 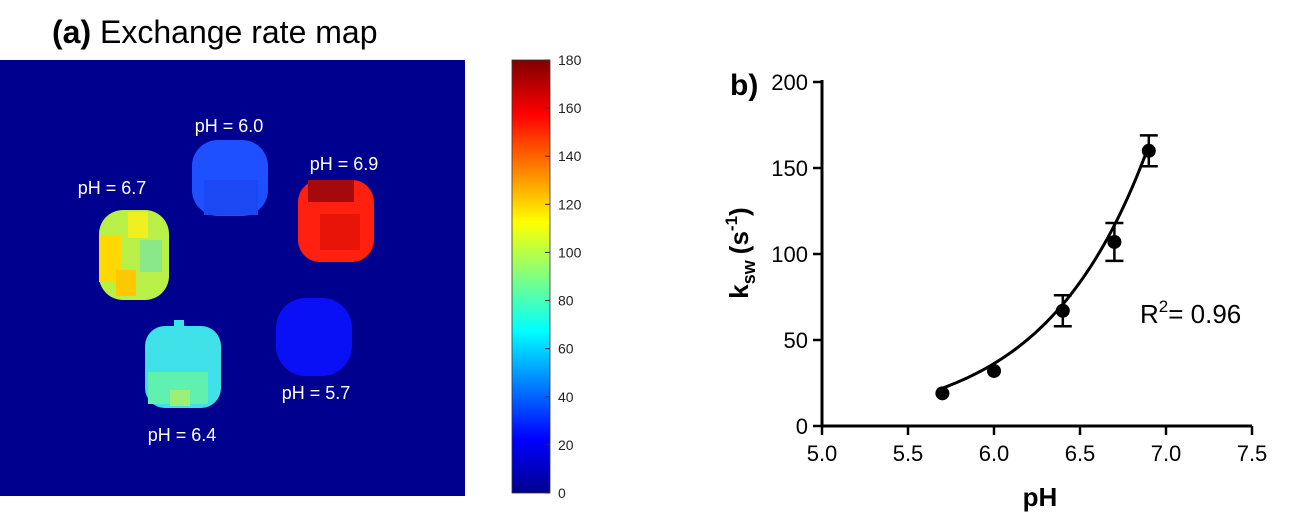 What do you see at coordinates (230, 166) in the screenshot?
I see `sample-ph-6-0: pH = 6.0` at bounding box center [230, 166].